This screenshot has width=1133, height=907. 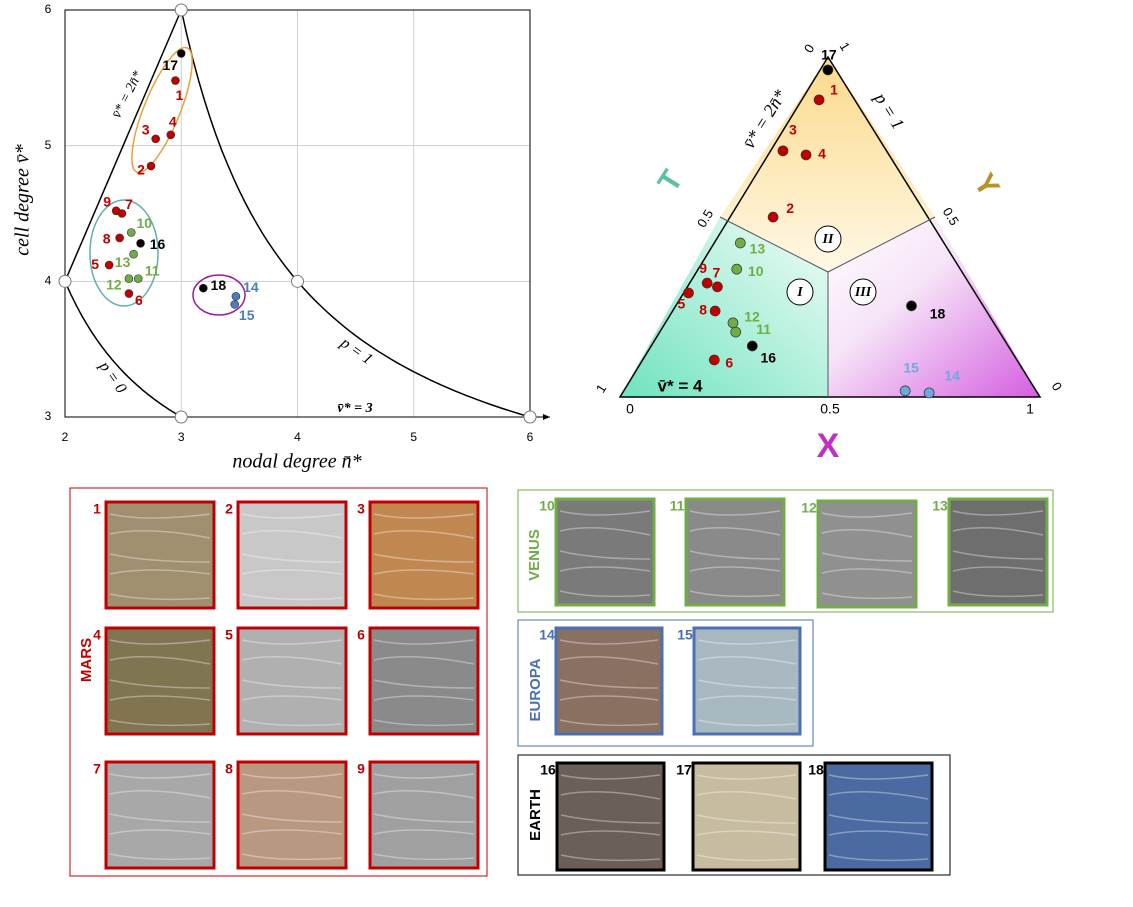 I want to click on x-tick-label: 3, so click(x=181, y=437).